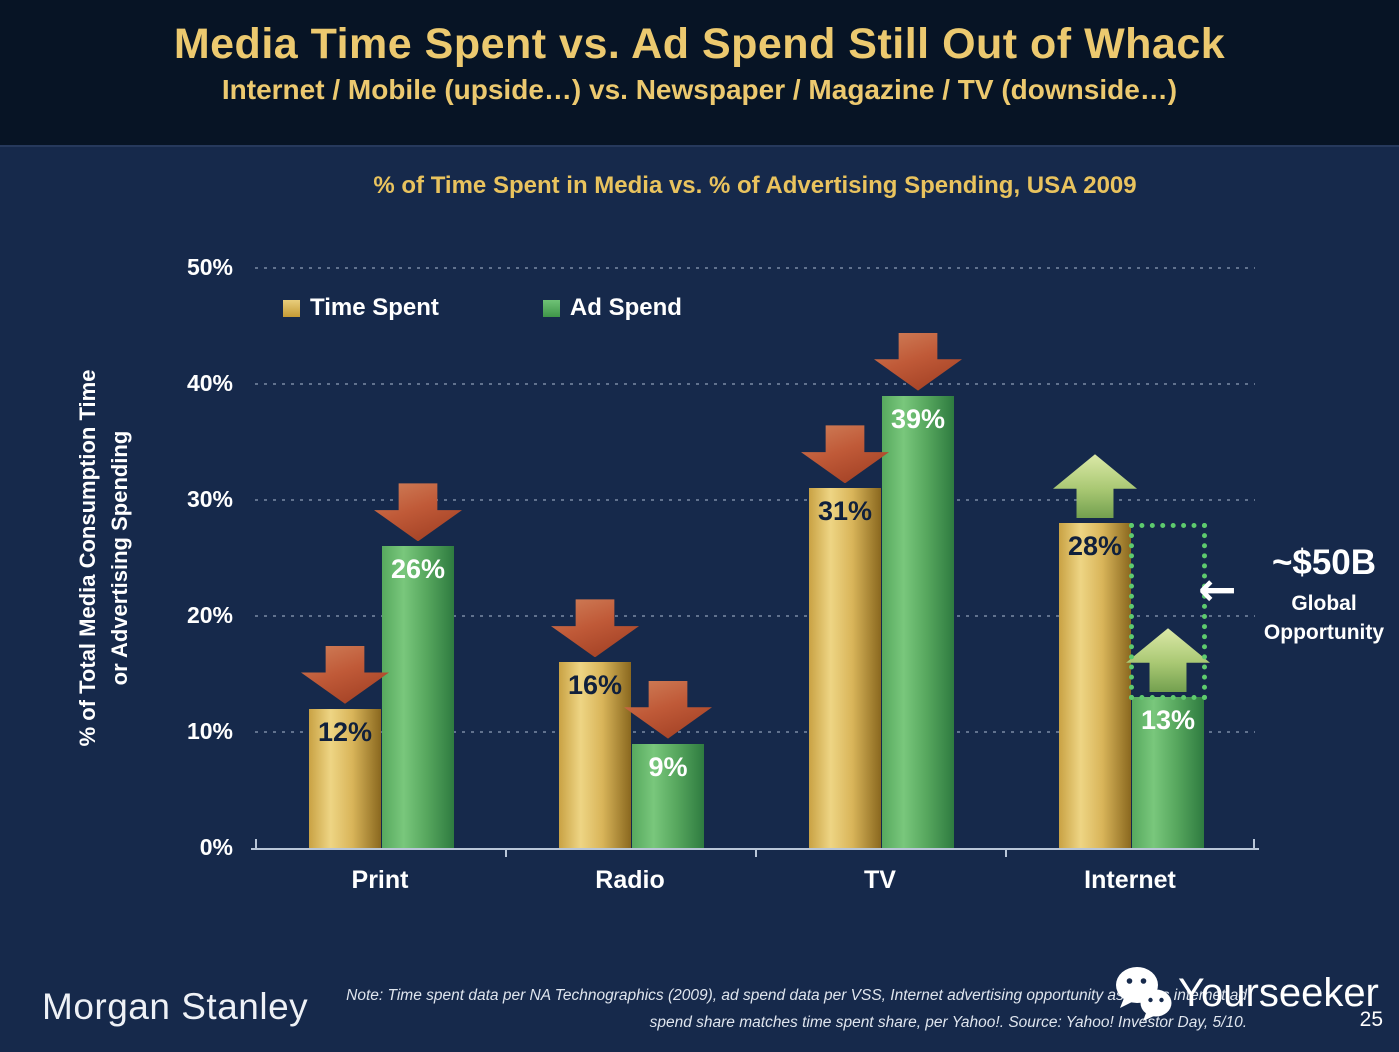  I want to click on legend-item-time-spent: Time Spent, so click(361, 308).